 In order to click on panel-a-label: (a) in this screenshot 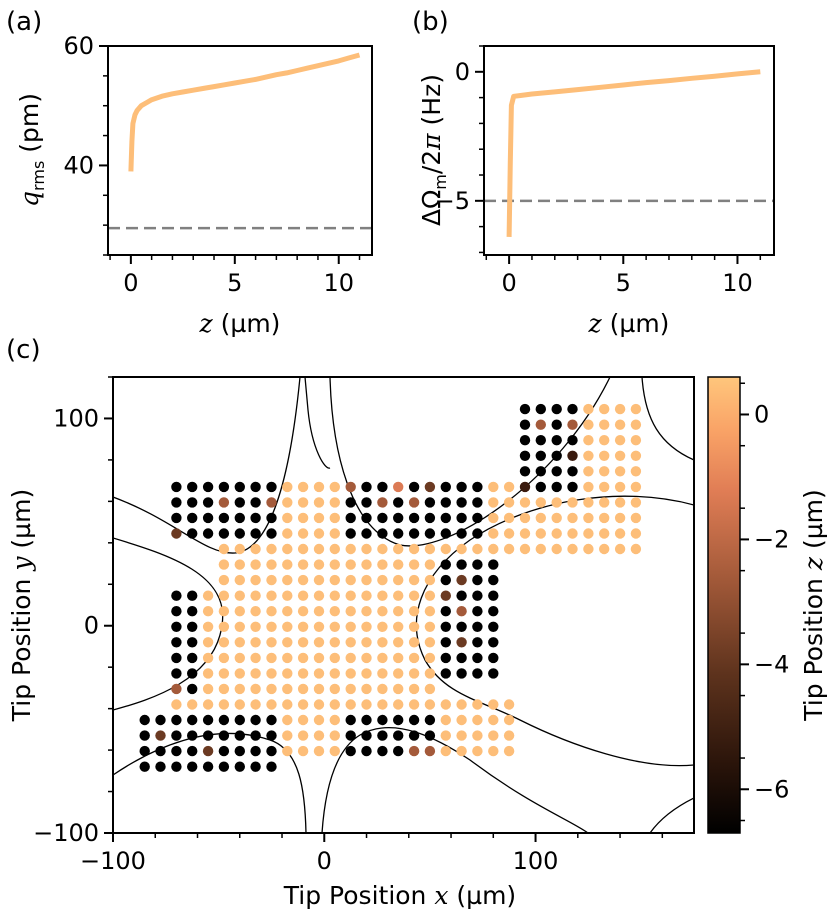, I will do `click(24, 22)`.